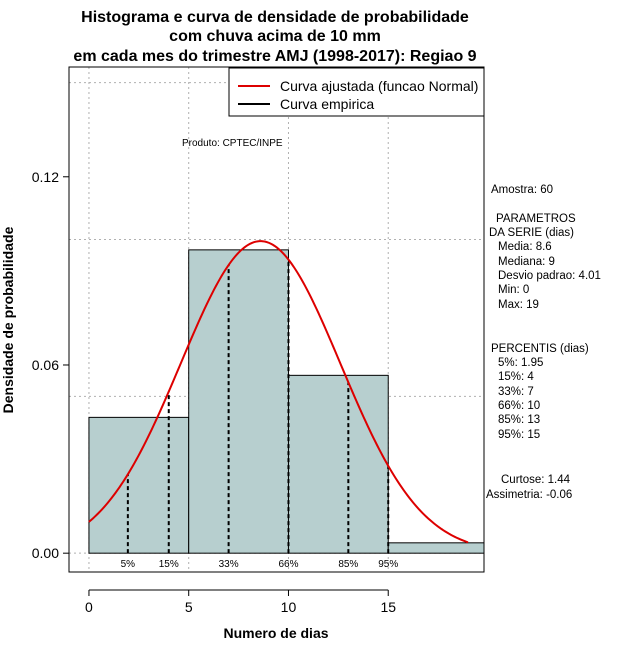  Describe the element at coordinates (45, 365) in the screenshot. I see `y-tick-label-1: 0.06` at that location.